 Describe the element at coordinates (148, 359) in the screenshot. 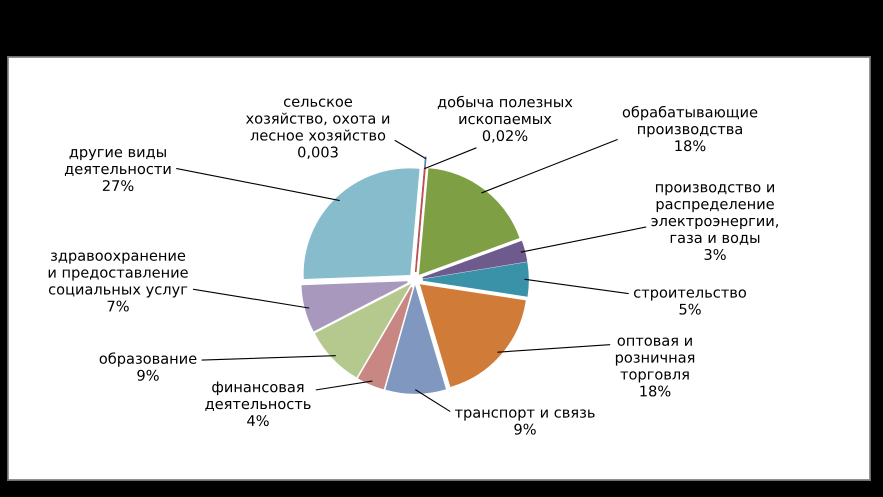

I see `slice-label: образование` at that location.